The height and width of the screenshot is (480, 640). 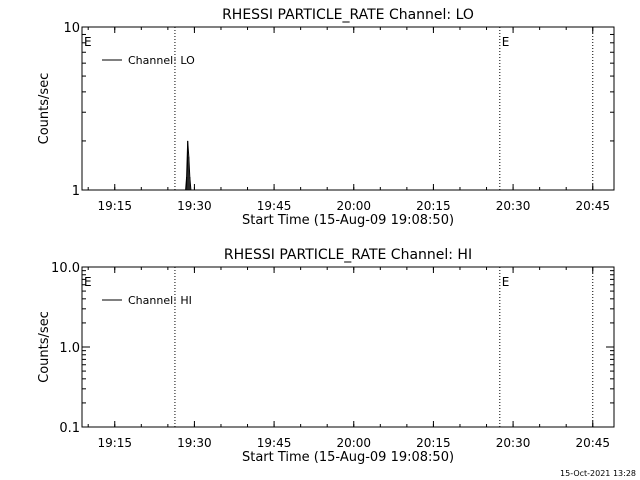 I want to click on chart1-x-tick-label: 19:30, so click(x=194, y=206).